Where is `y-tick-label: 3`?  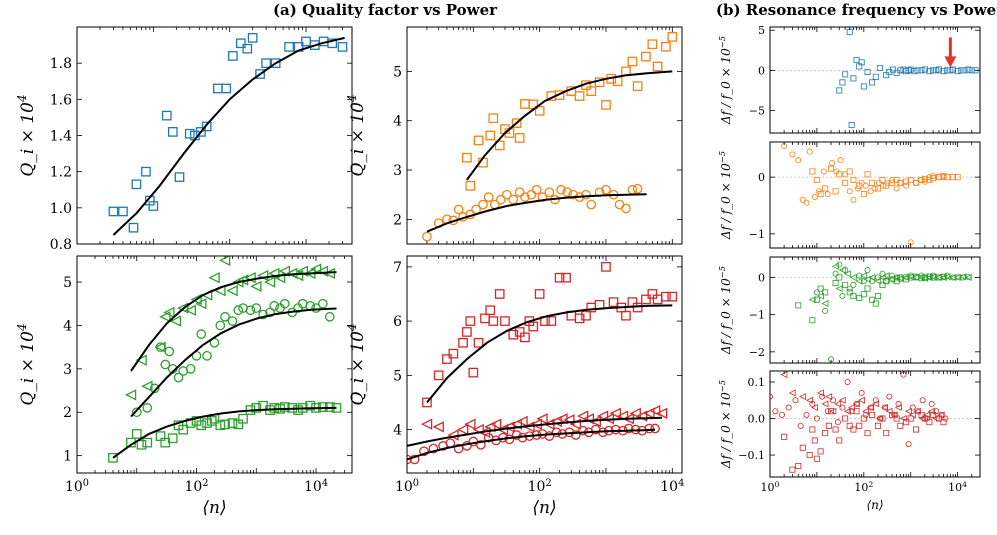 y-tick-label: 3 is located at coordinates (397, 171).